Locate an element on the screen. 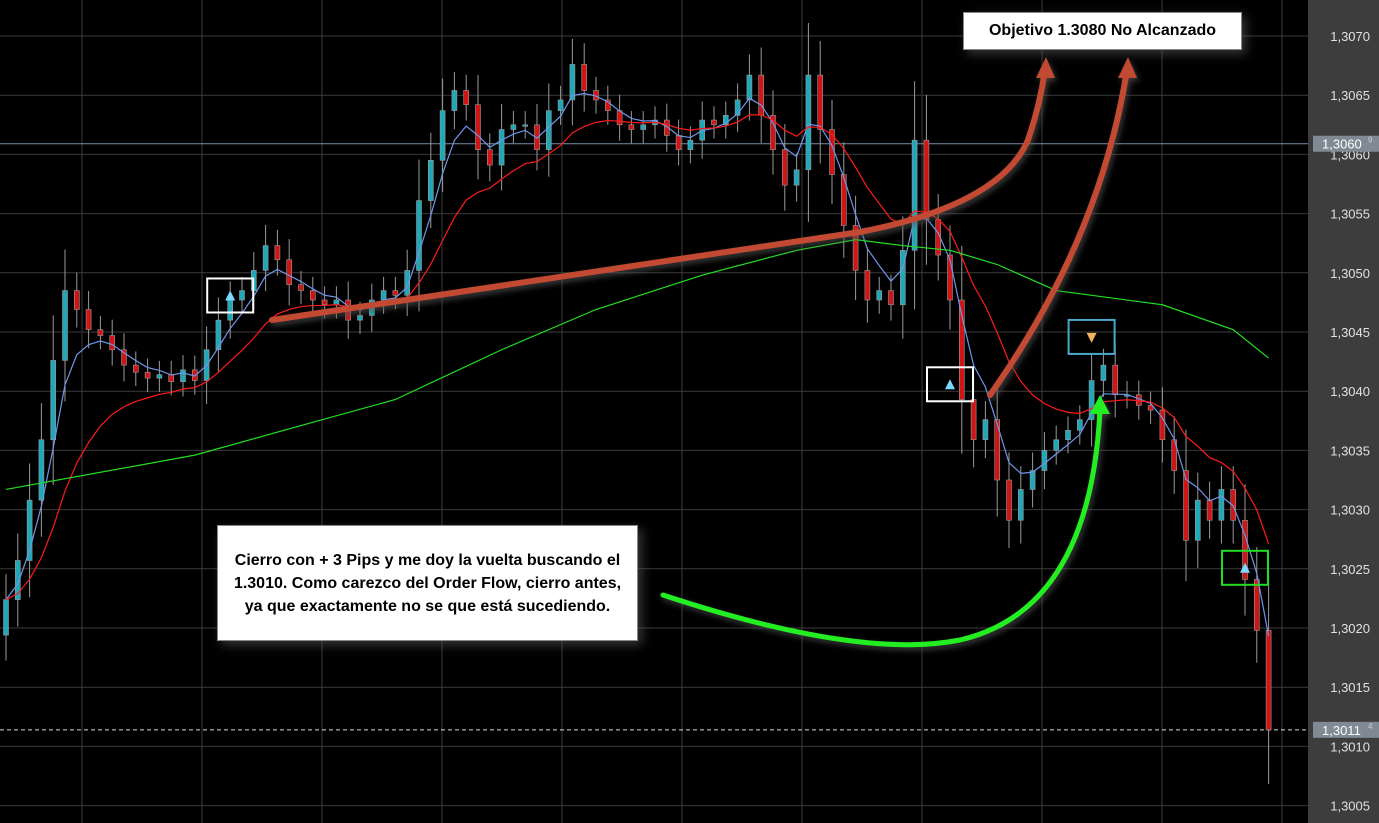 The image size is (1379, 823). y-tick-label: 1,3070 is located at coordinates (1350, 36).